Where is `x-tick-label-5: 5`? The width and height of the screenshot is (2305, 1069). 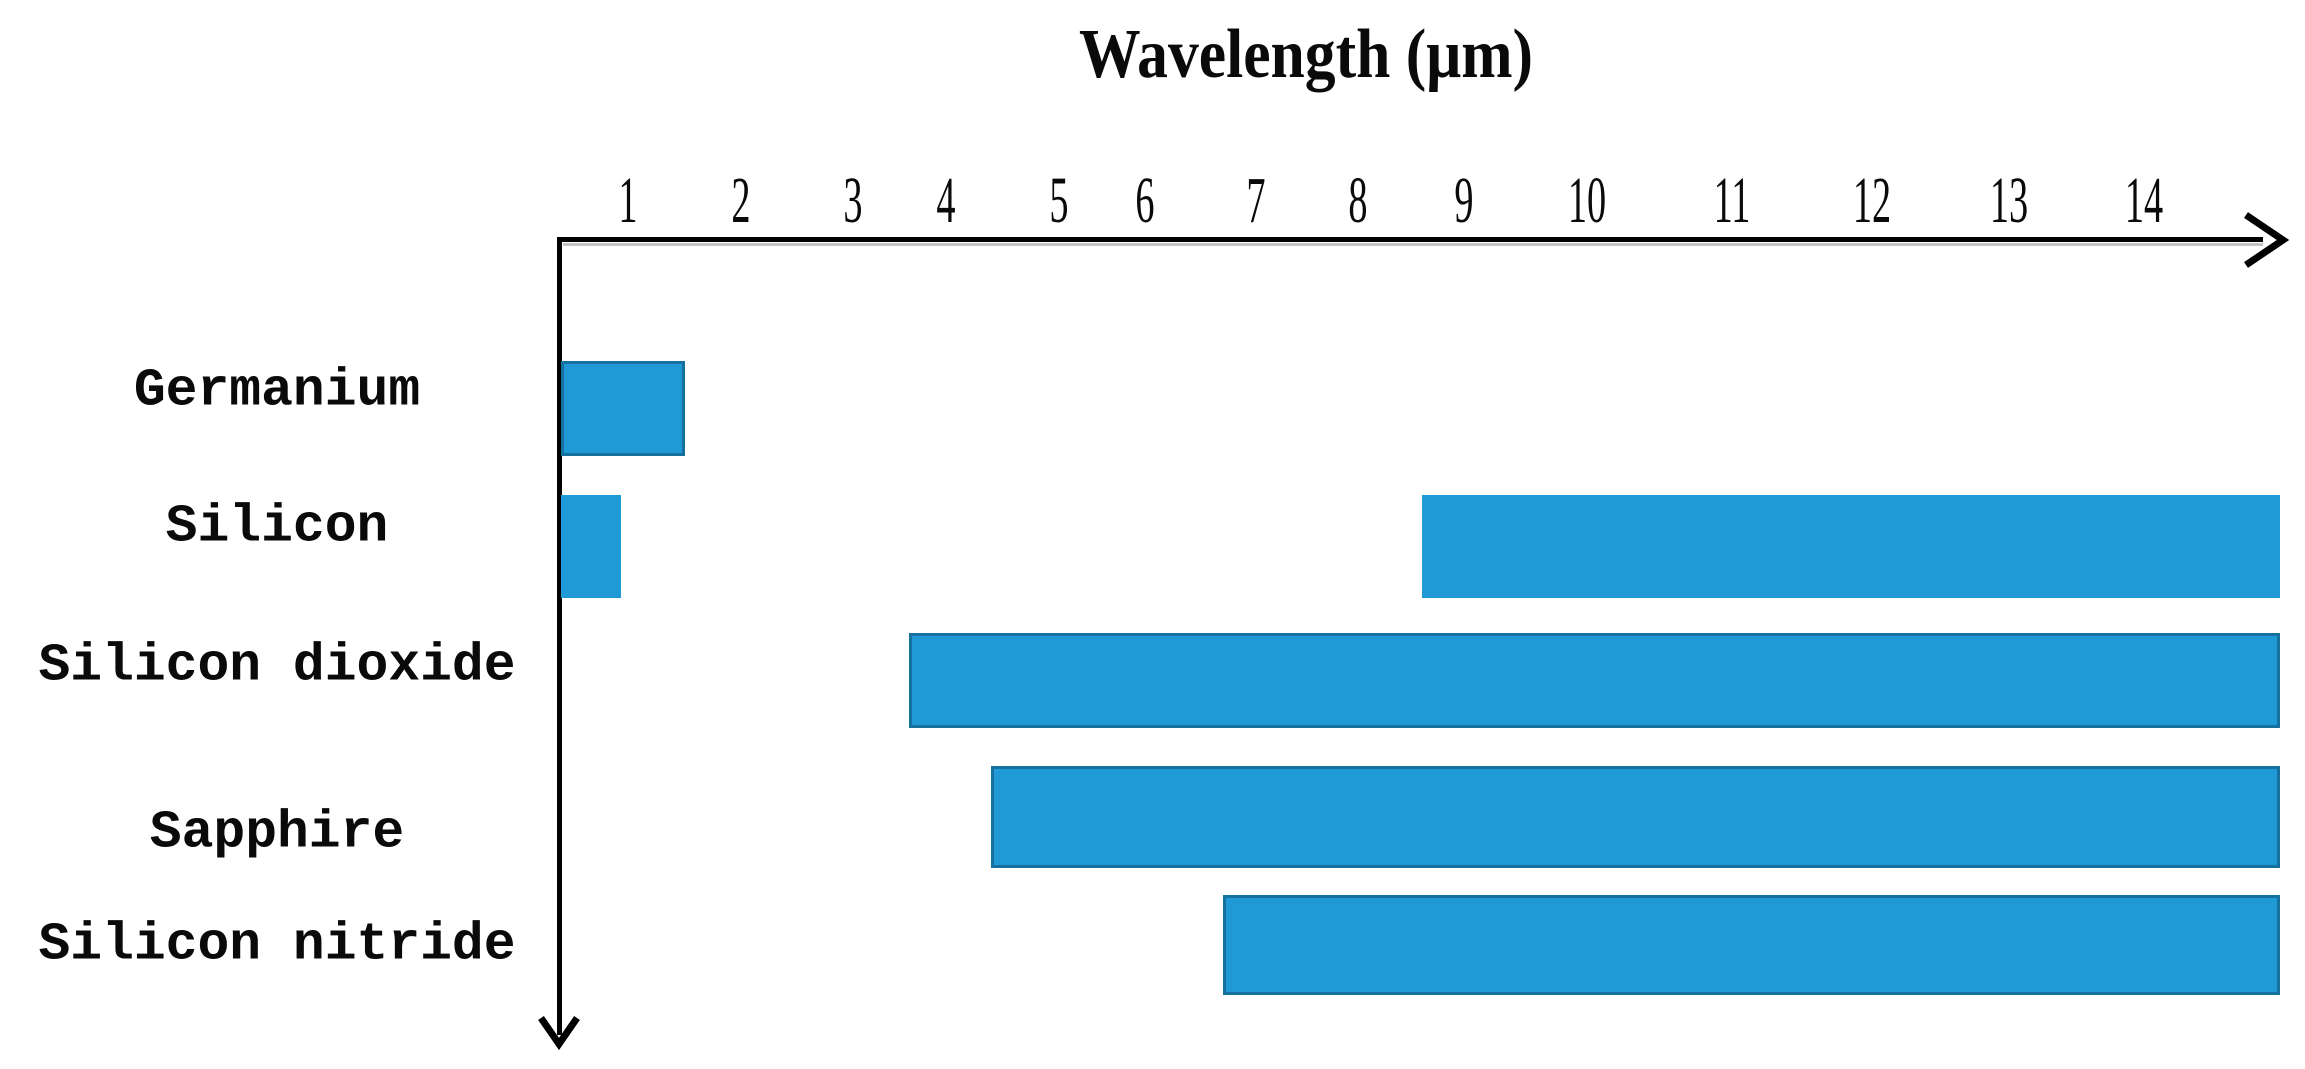
x-tick-label-5: 5 is located at coordinates (1059, 200).